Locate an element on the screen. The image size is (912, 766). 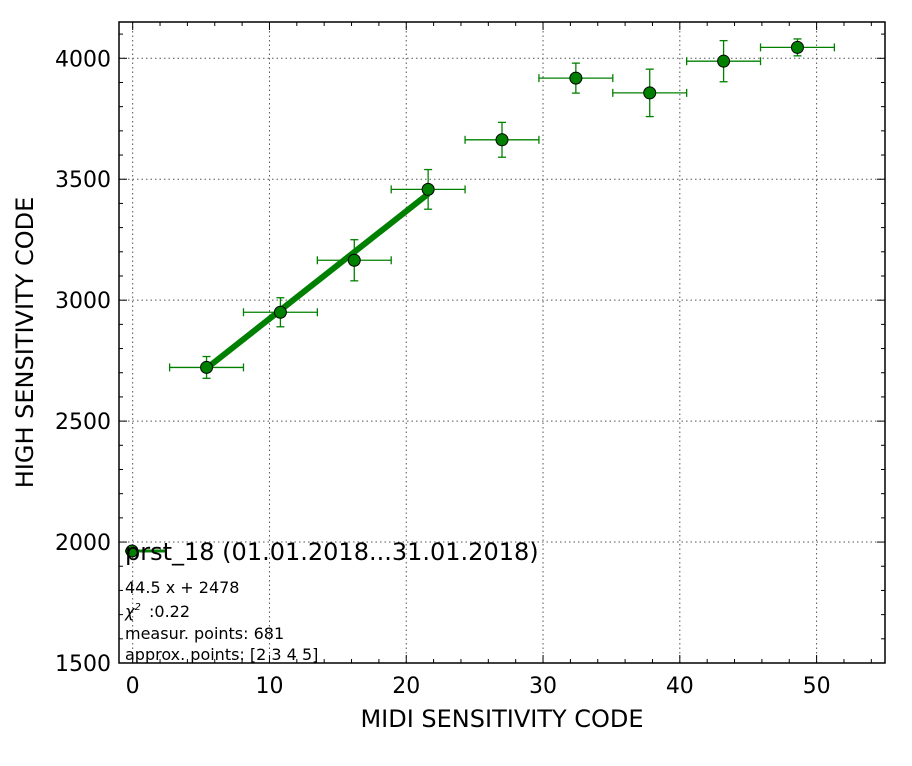
x-axis-title: MIDI SENSITIVITY CODE is located at coordinates (501, 719).